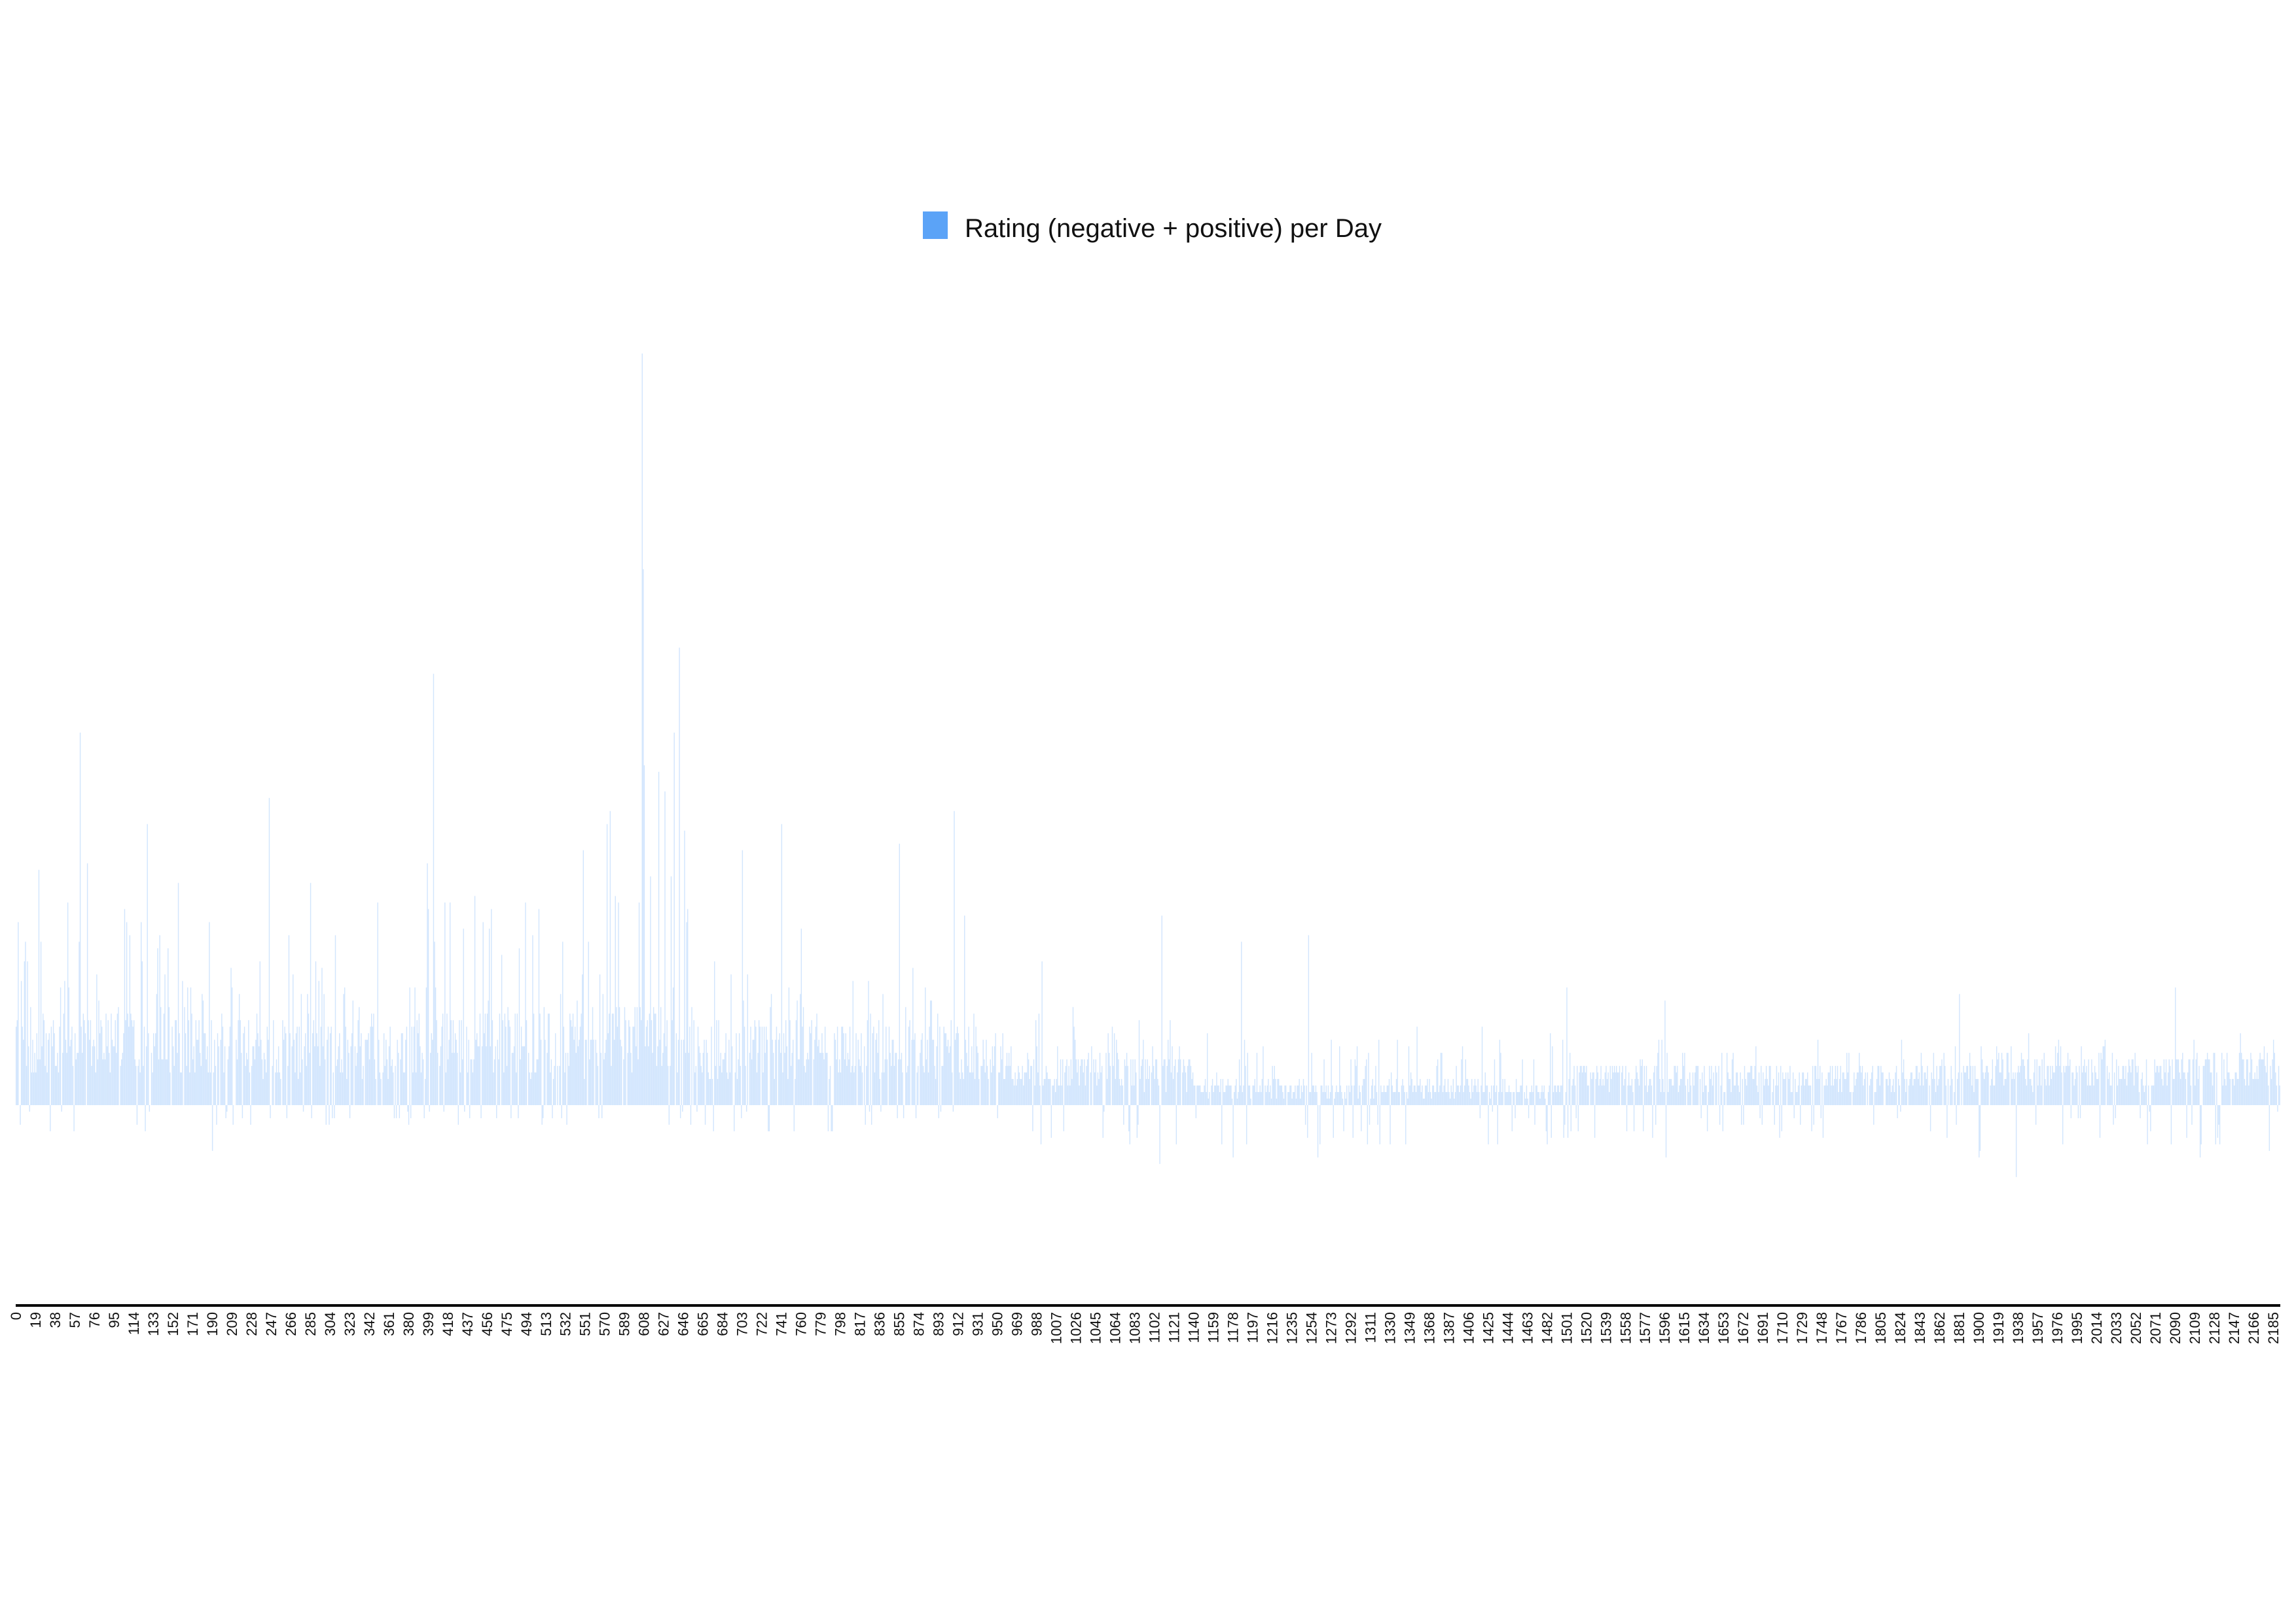 The width and height of the screenshot is (2296, 1623). I want to click on x-tick-label: 1976, so click(2057, 1328).